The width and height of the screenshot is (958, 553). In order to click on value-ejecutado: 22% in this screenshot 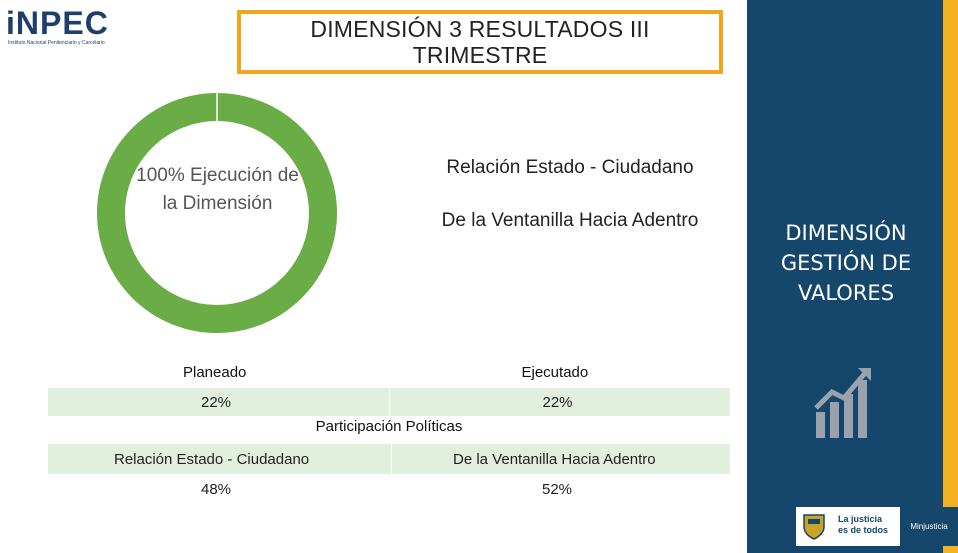, I will do `click(557, 402)`.